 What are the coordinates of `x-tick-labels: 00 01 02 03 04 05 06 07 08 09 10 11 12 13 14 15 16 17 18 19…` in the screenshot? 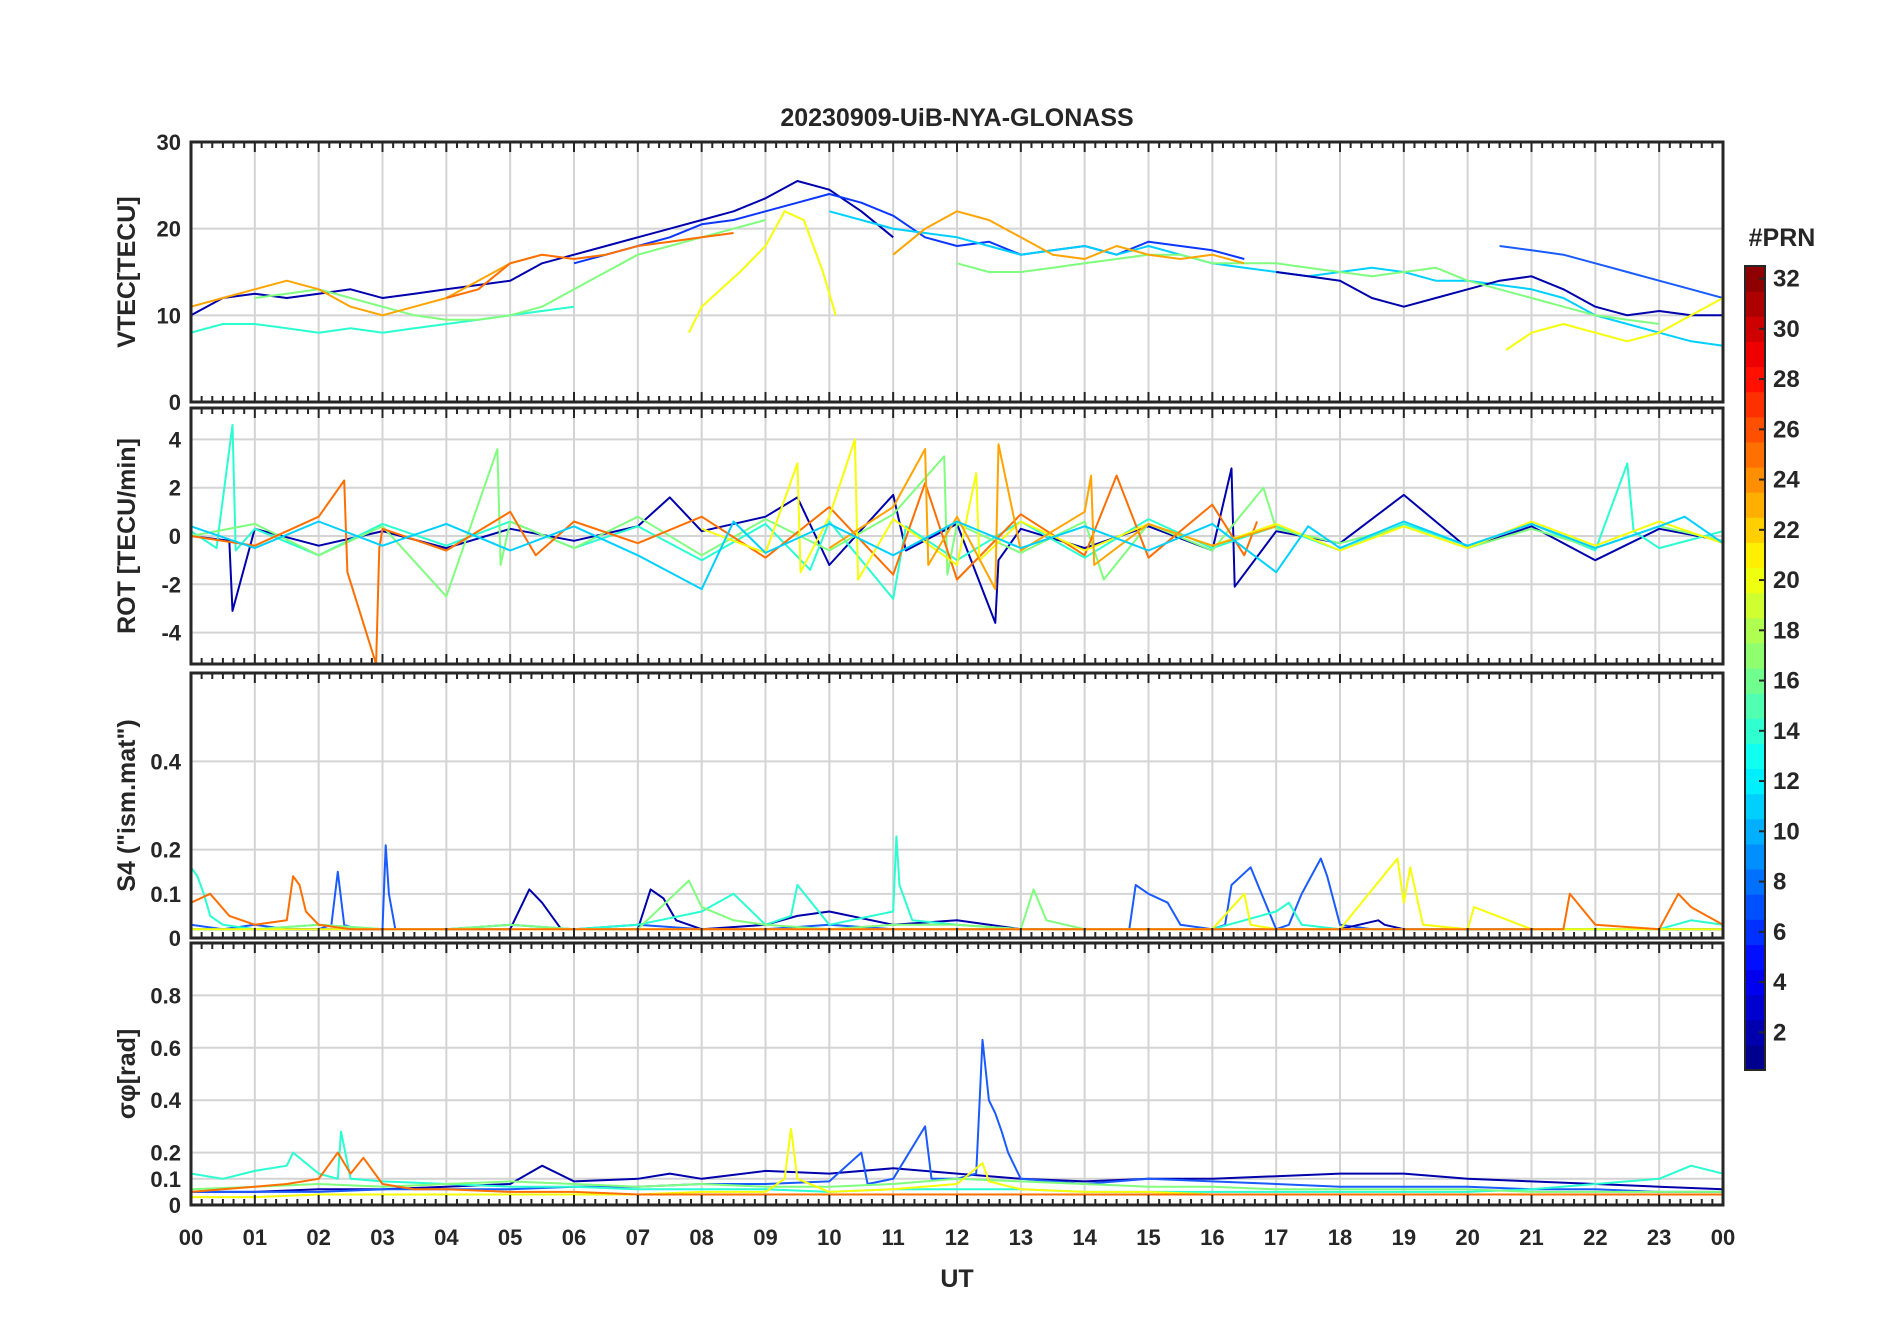 It's located at (957, 1237).